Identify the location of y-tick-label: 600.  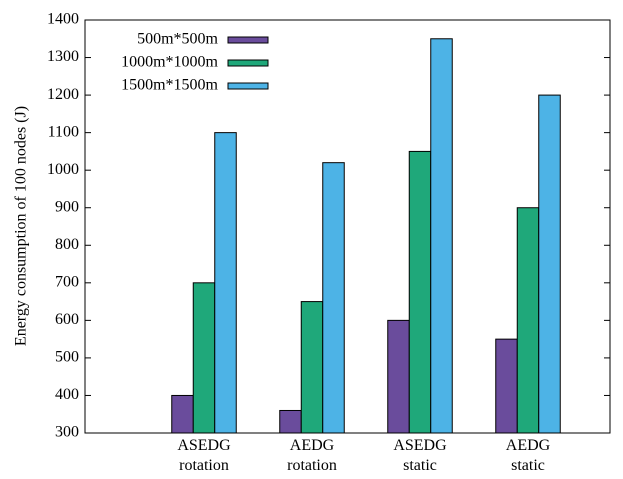
(67, 319).